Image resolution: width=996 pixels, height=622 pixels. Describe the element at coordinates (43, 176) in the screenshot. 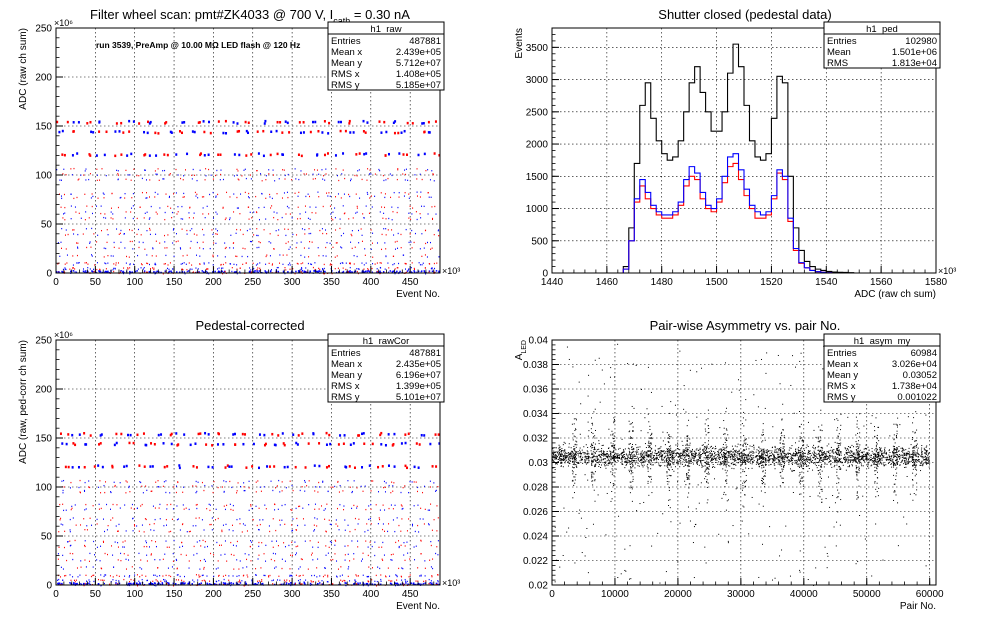

I see `raw-ytick-label: 100` at that location.